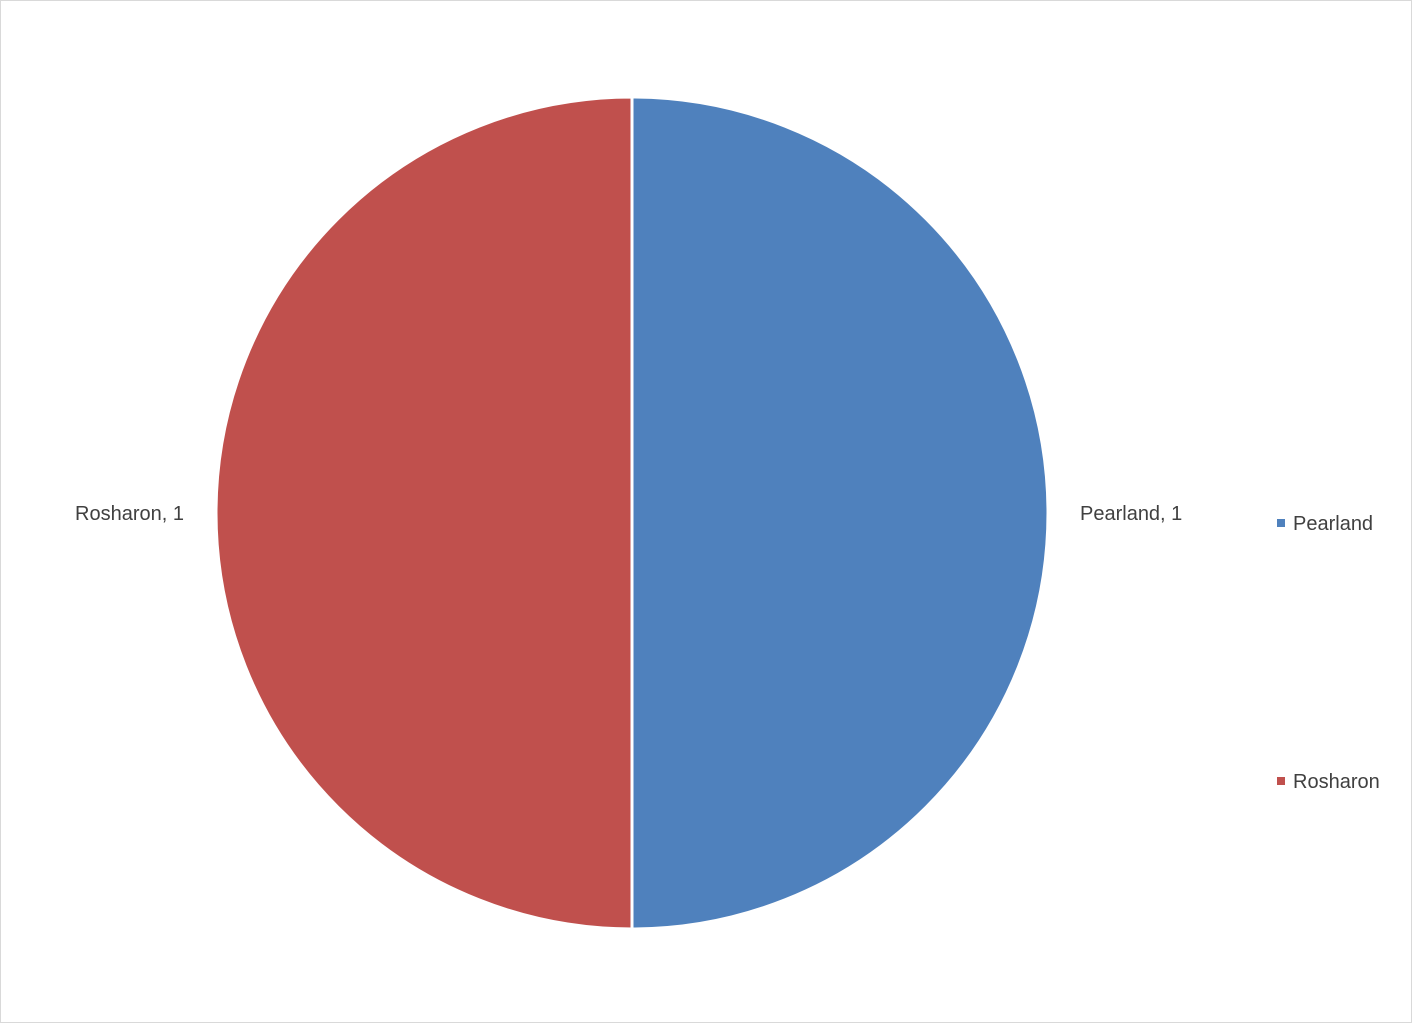  I want to click on data-label-rosharon: Rosharon, 1, so click(129, 514).